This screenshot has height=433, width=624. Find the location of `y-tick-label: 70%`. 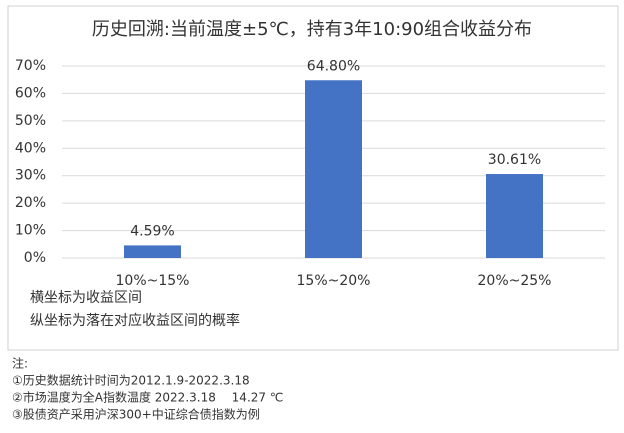

y-tick-label: 70% is located at coordinates (30, 66).